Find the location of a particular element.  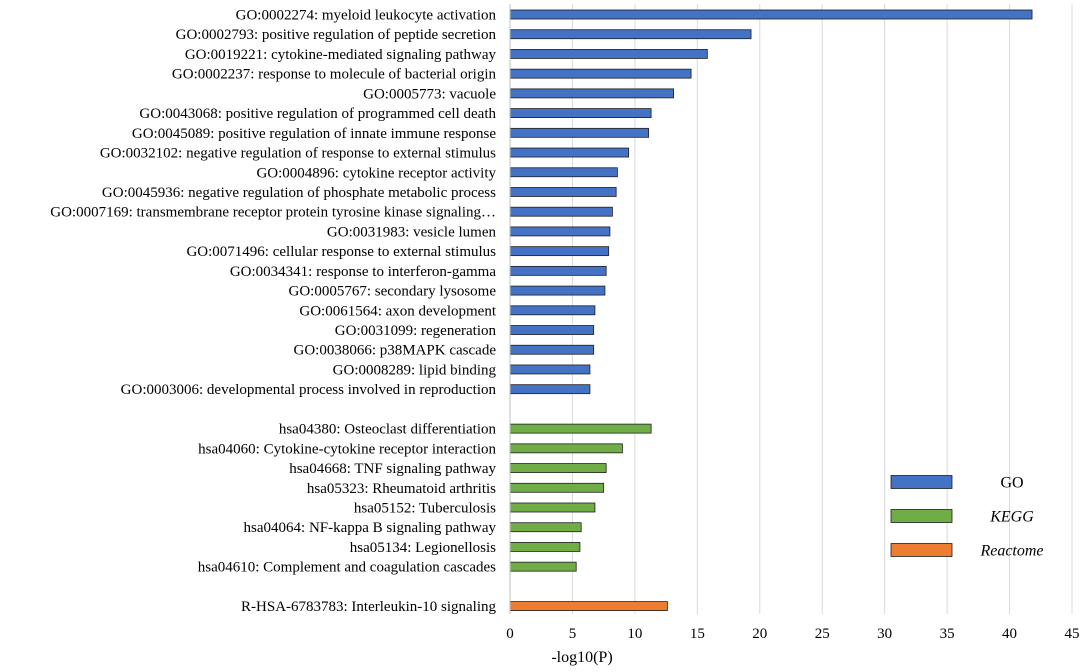

category-label: hsa04064: NF-kappa B signaling pathway is located at coordinates (370, 528).